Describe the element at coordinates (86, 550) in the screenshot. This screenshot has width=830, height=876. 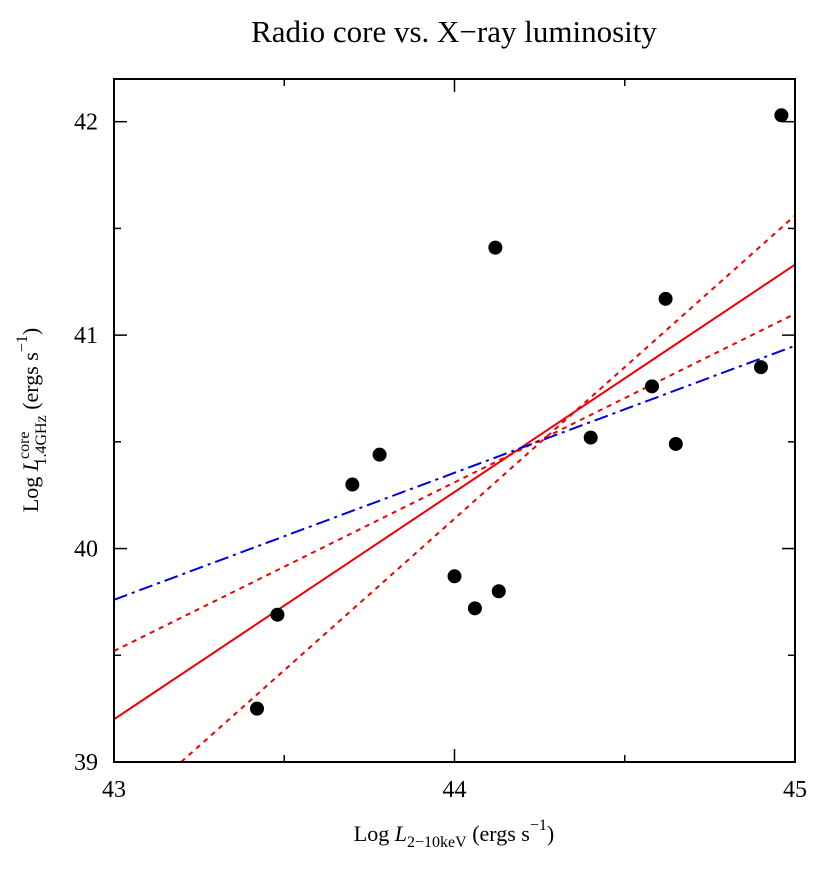
I see `y-tick-label: 40` at that location.